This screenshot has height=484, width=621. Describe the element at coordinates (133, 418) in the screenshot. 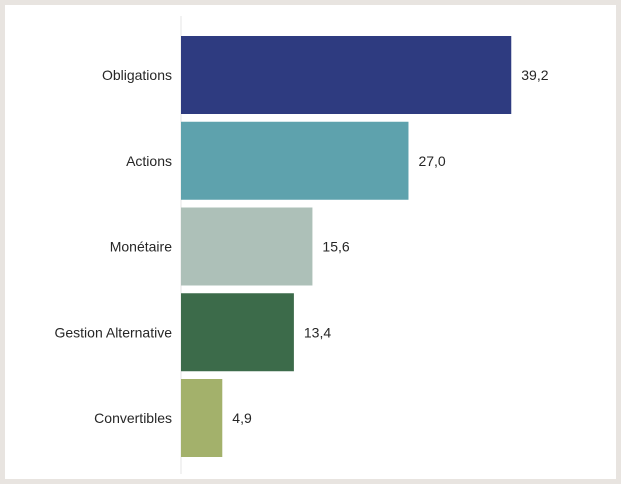

I see `category-label: Convertibles` at that location.